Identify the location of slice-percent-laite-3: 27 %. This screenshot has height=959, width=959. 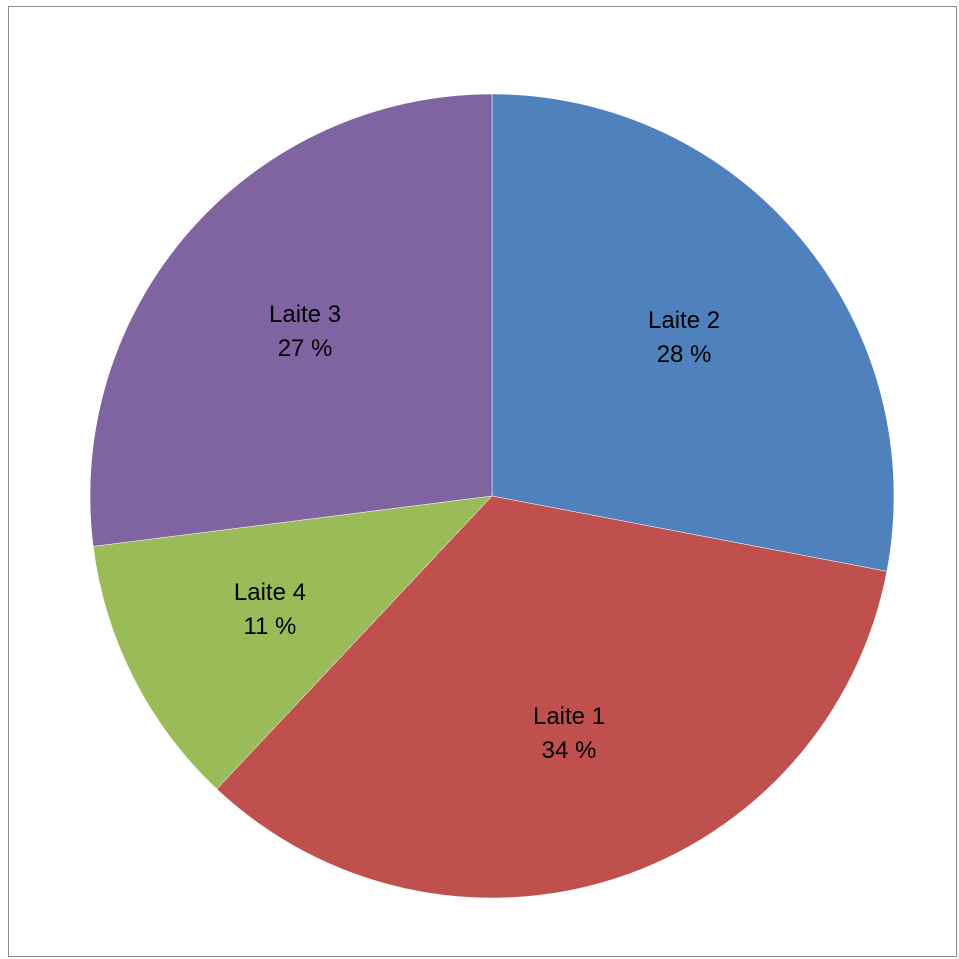
(305, 348).